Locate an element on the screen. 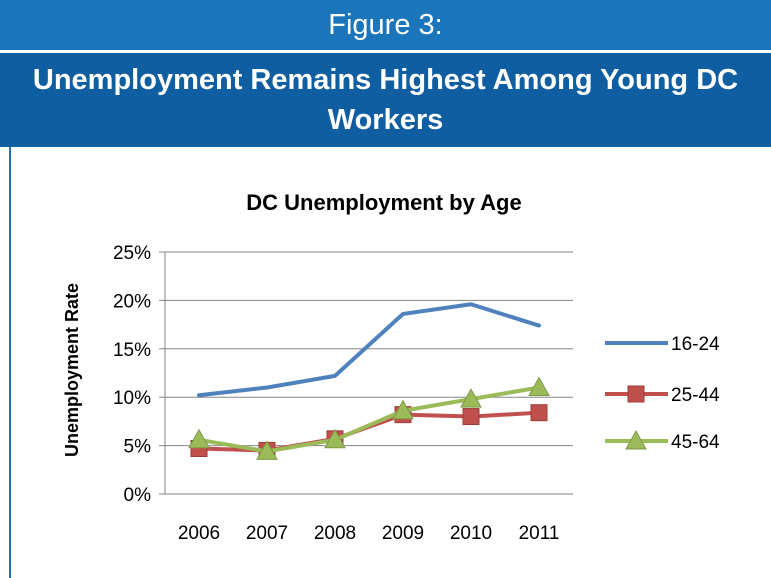 Image resolution: width=771 pixels, height=578 pixels. x-tick-label: 2009 is located at coordinates (403, 533).